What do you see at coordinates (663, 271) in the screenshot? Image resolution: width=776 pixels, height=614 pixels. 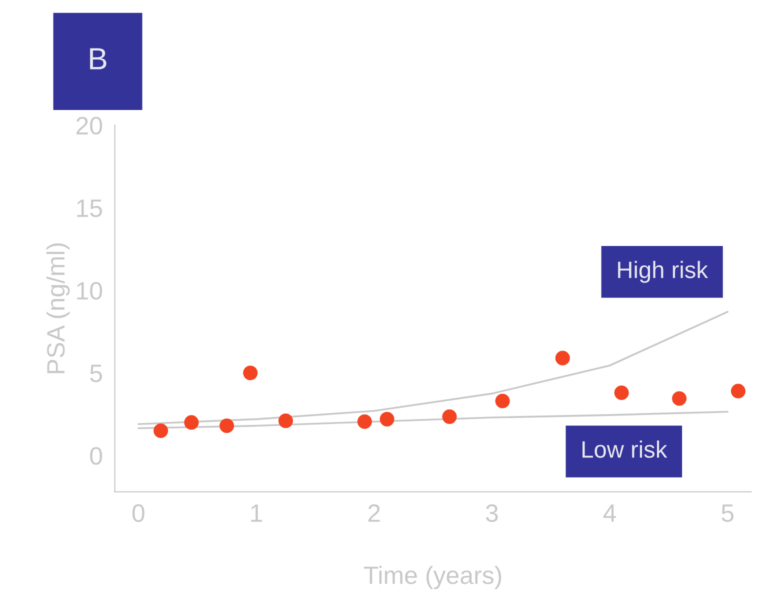 I see `series-label: High risk` at bounding box center [663, 271].